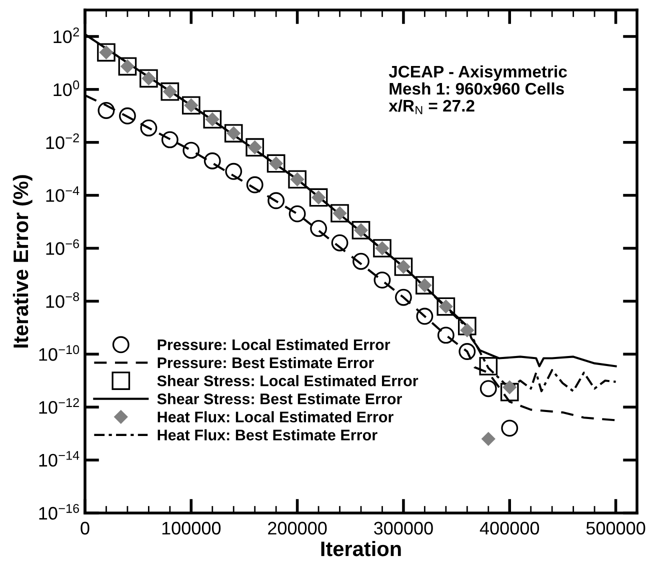 This screenshot has width=664, height=567. Describe the element at coordinates (59, 459) in the screenshot. I see `y-tick-label: 10$^{−14}$` at that location.